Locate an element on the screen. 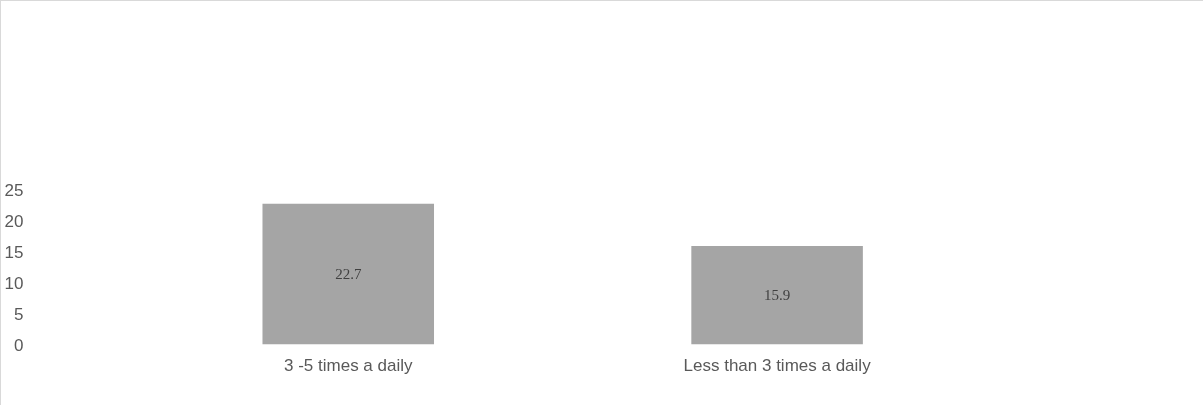 The image size is (1203, 405). data-label: 15.9 is located at coordinates (777, 295).